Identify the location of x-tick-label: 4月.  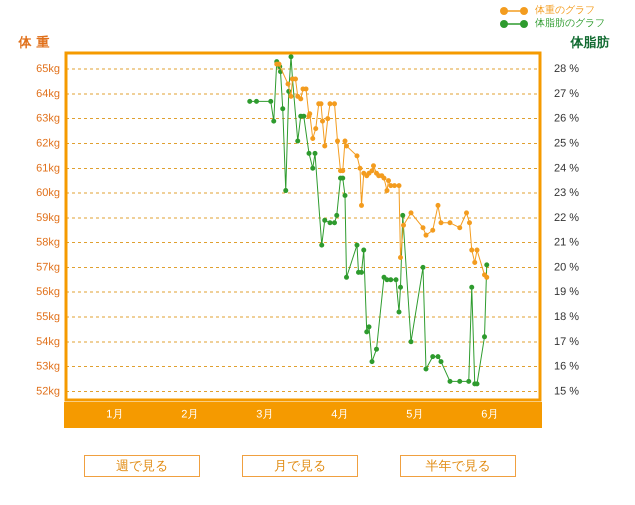
(339, 414).